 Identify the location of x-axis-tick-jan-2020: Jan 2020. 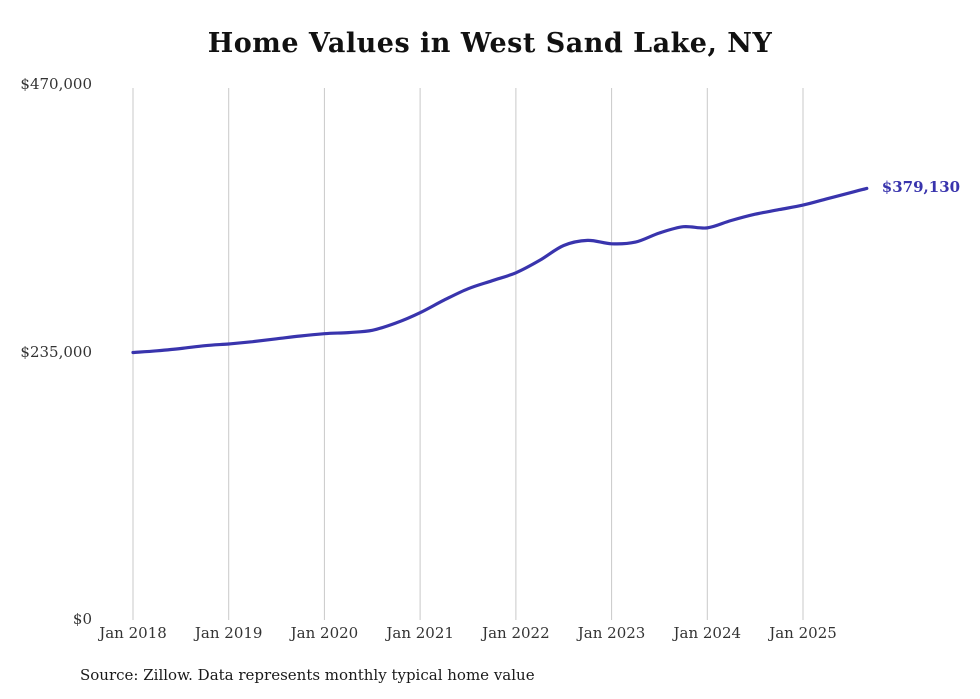
(324, 633).